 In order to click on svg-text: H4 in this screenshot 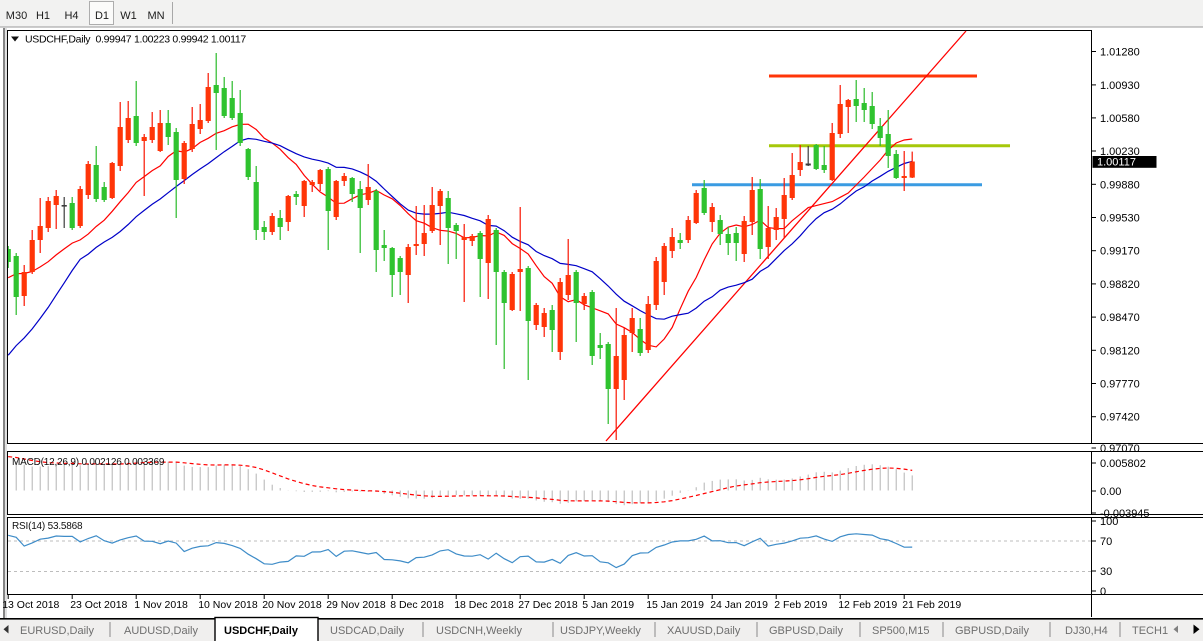, I will do `click(71, 16)`.